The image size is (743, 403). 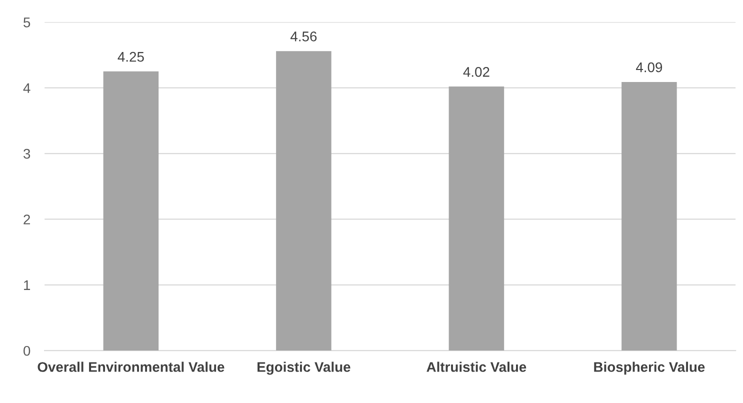 I want to click on data-label: 4.02, so click(x=476, y=72).